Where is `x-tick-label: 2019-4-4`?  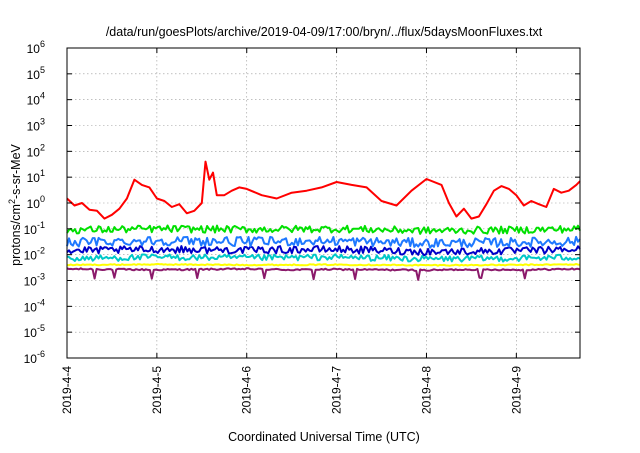
x-tick-label: 2019-4-4 is located at coordinates (67, 390).